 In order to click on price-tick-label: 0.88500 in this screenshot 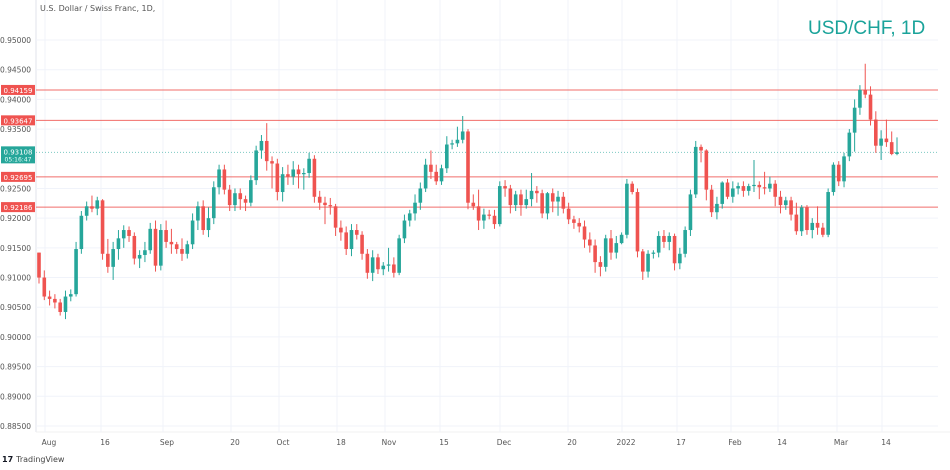, I will do `click(15, 426)`.